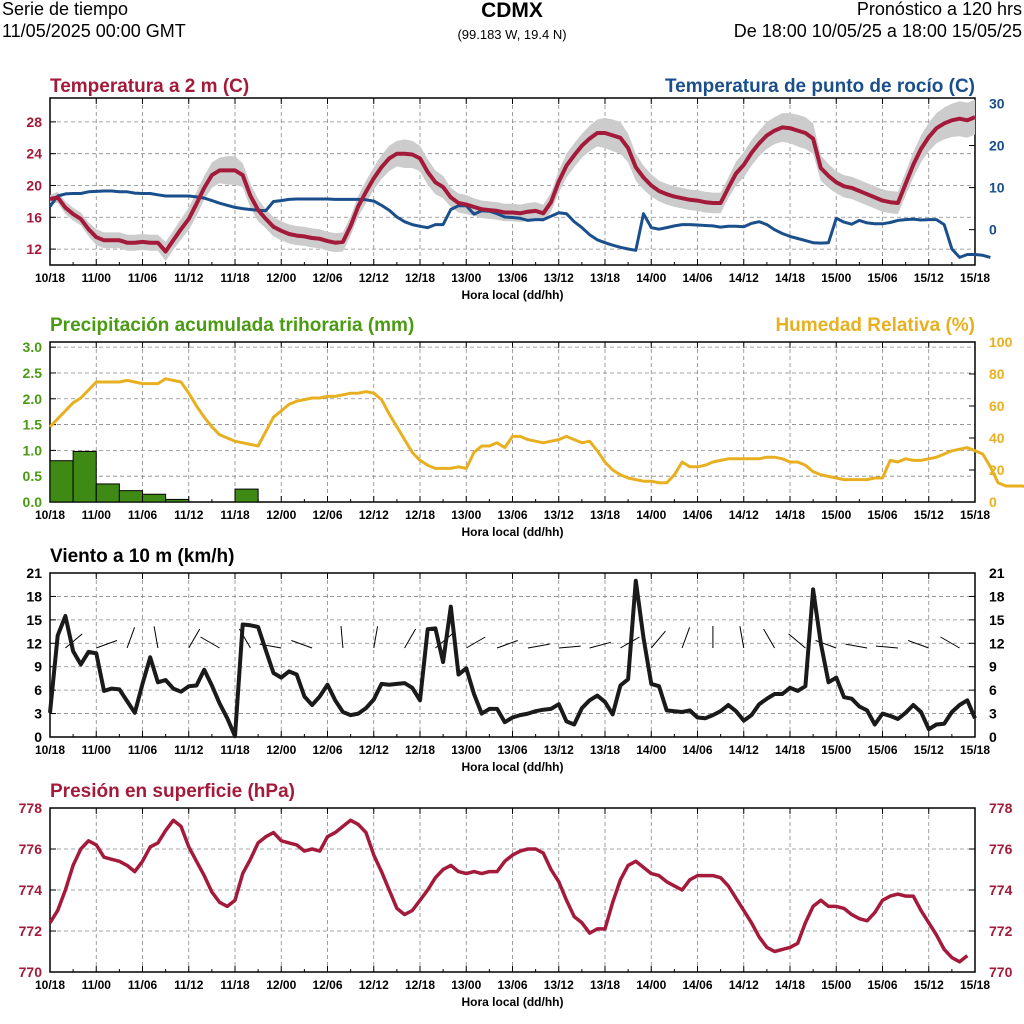 This screenshot has width=1024, height=1024. I want to click on y-tick-label-left: 0.0, so click(33, 502).